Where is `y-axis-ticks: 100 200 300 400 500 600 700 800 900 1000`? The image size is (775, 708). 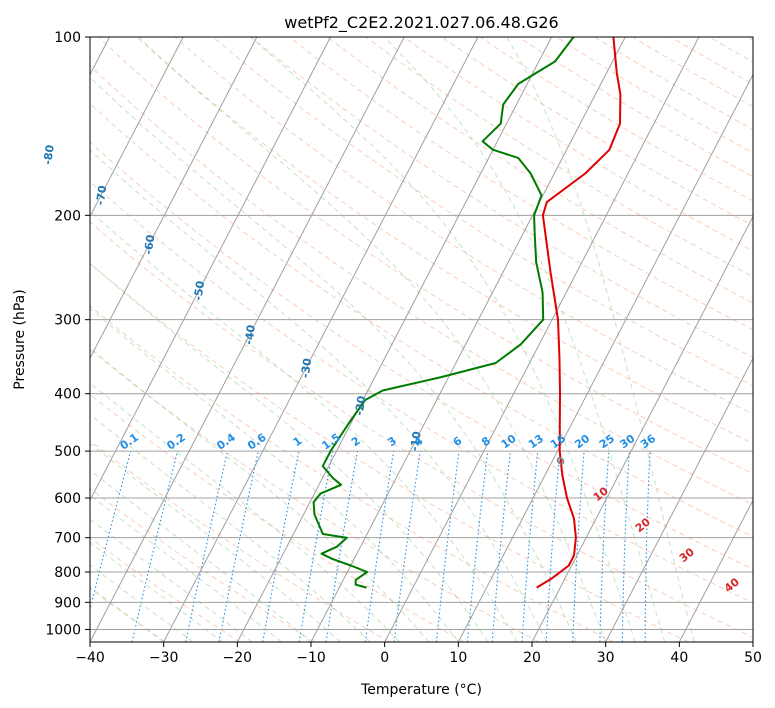
y-axis-ticks: 100 200 300 400 500 600 700 800 900 1000 is located at coordinates (67, 334).